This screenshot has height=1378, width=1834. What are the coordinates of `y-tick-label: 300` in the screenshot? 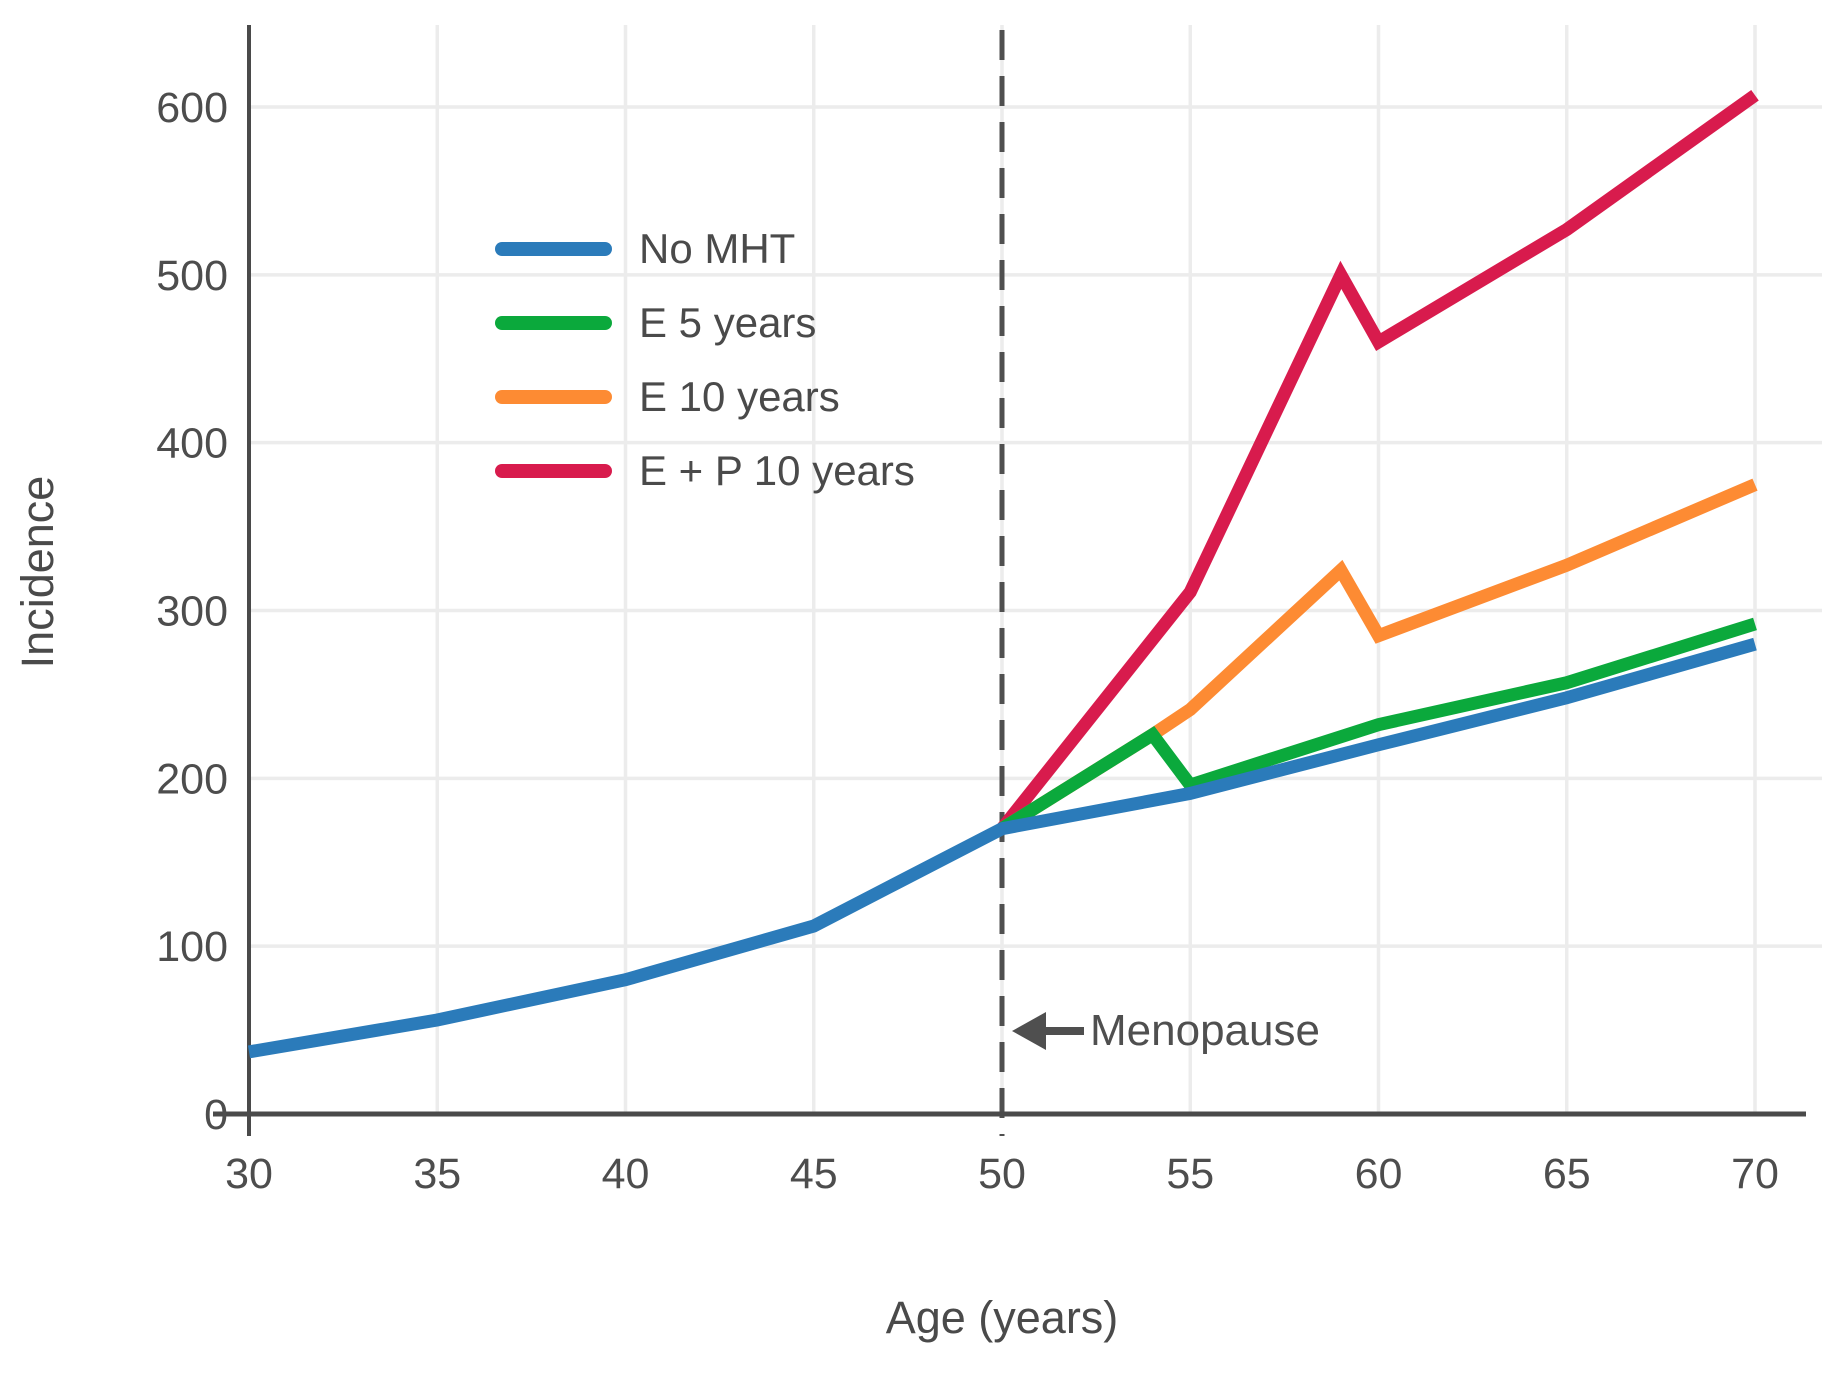 It's located at (192, 612).